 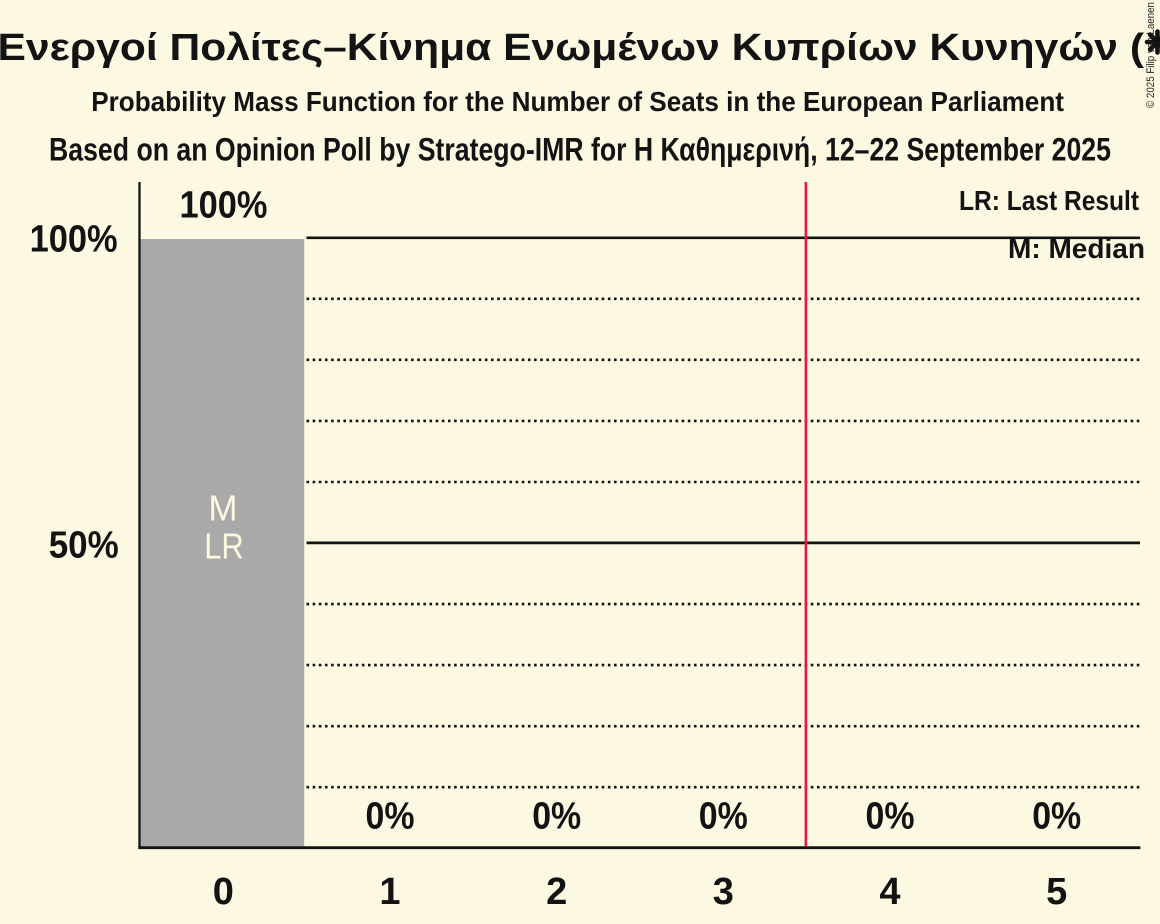 I want to click on svg-text: 0, so click(x=223, y=892).